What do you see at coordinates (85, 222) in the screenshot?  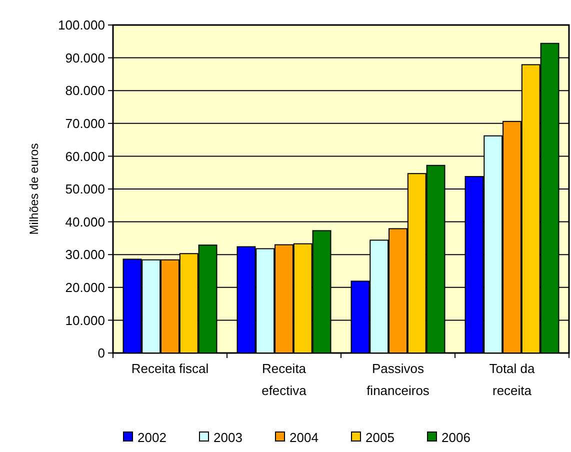 I see `y-tick-label: 40.000` at bounding box center [85, 222].